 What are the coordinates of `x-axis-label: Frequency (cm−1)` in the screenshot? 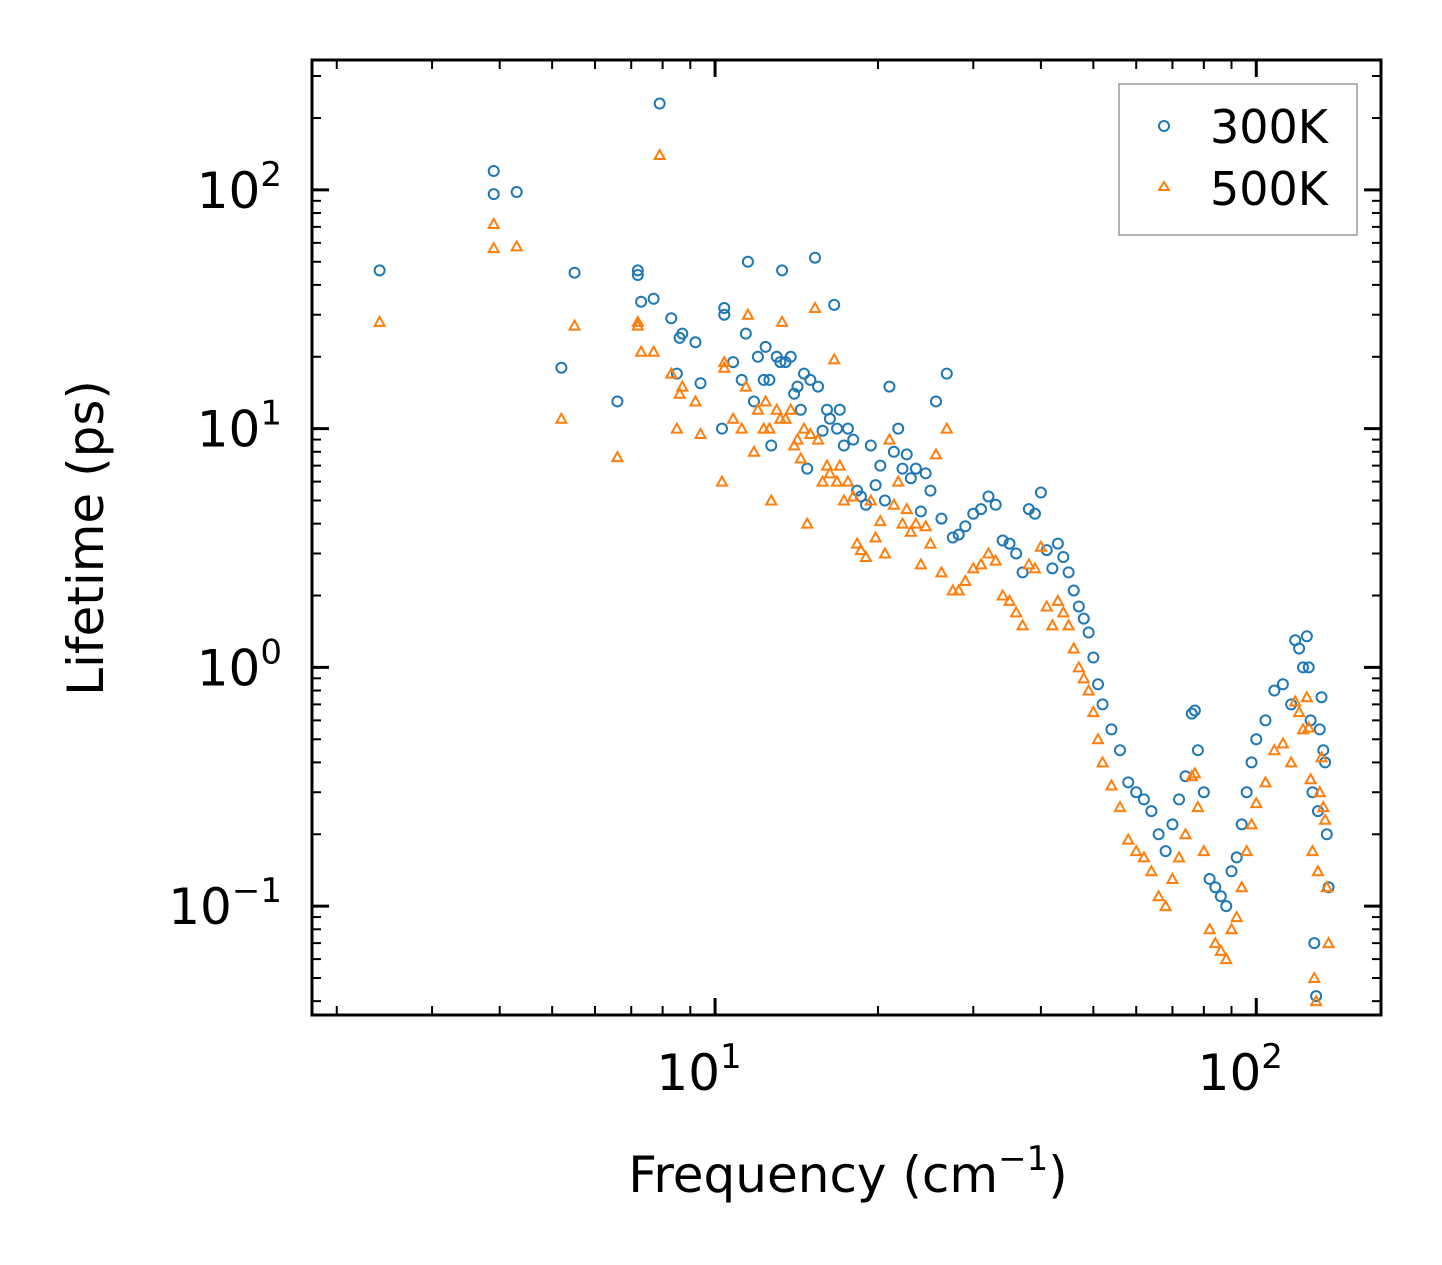 It's located at (848, 1171).